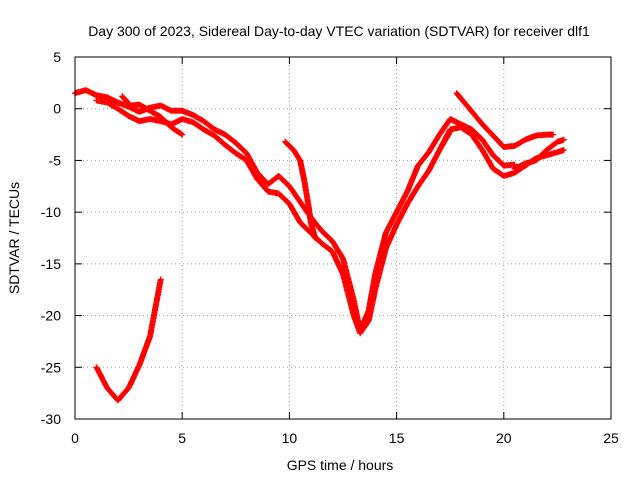  I want to click on y-tick-label: -25, so click(51, 367).